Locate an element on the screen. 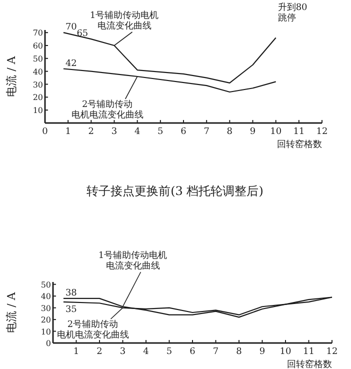  series-label: 1号辅助传动电机电流变化曲线 is located at coordinates (124, 21).